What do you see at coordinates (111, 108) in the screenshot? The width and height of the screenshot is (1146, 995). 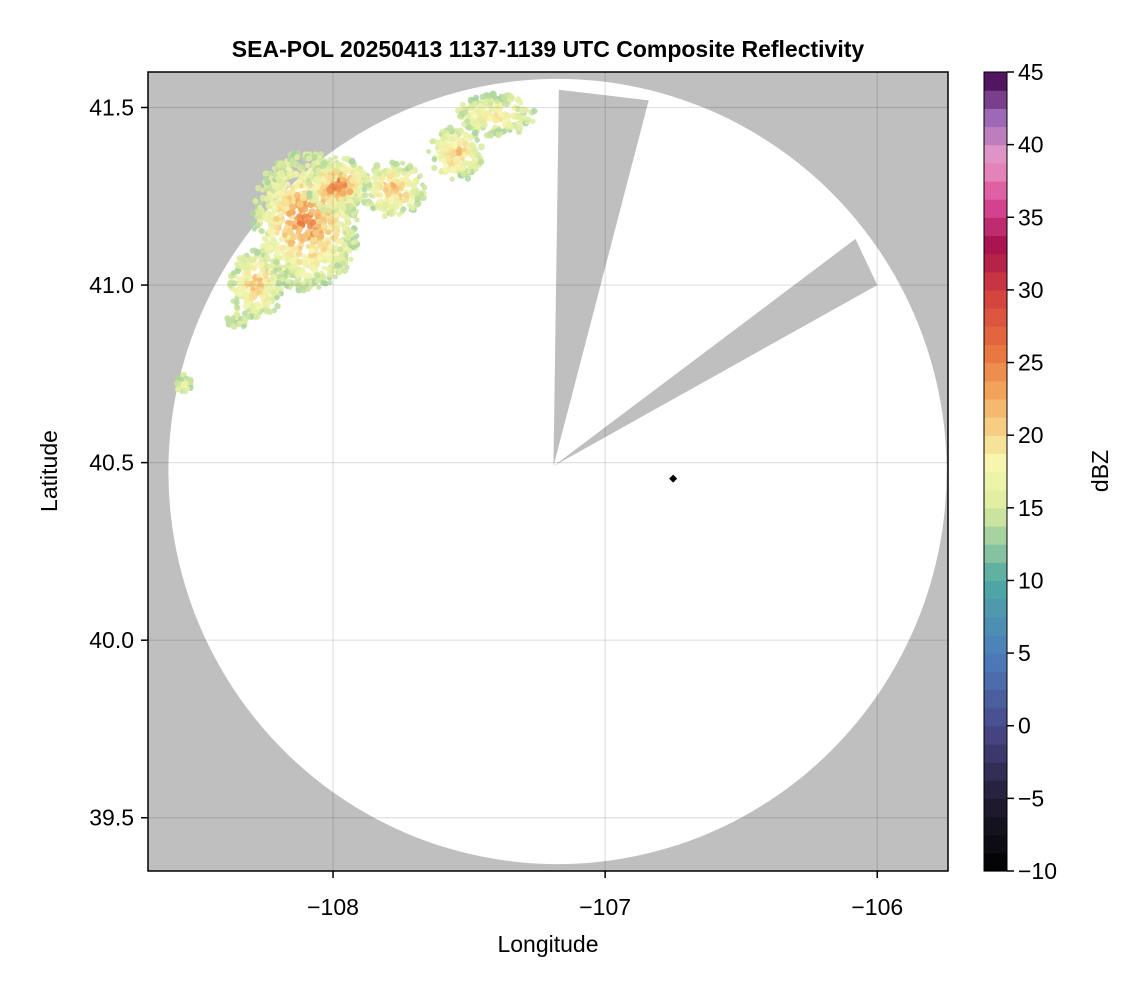 I see `y-tick-label: 41.5` at bounding box center [111, 108].